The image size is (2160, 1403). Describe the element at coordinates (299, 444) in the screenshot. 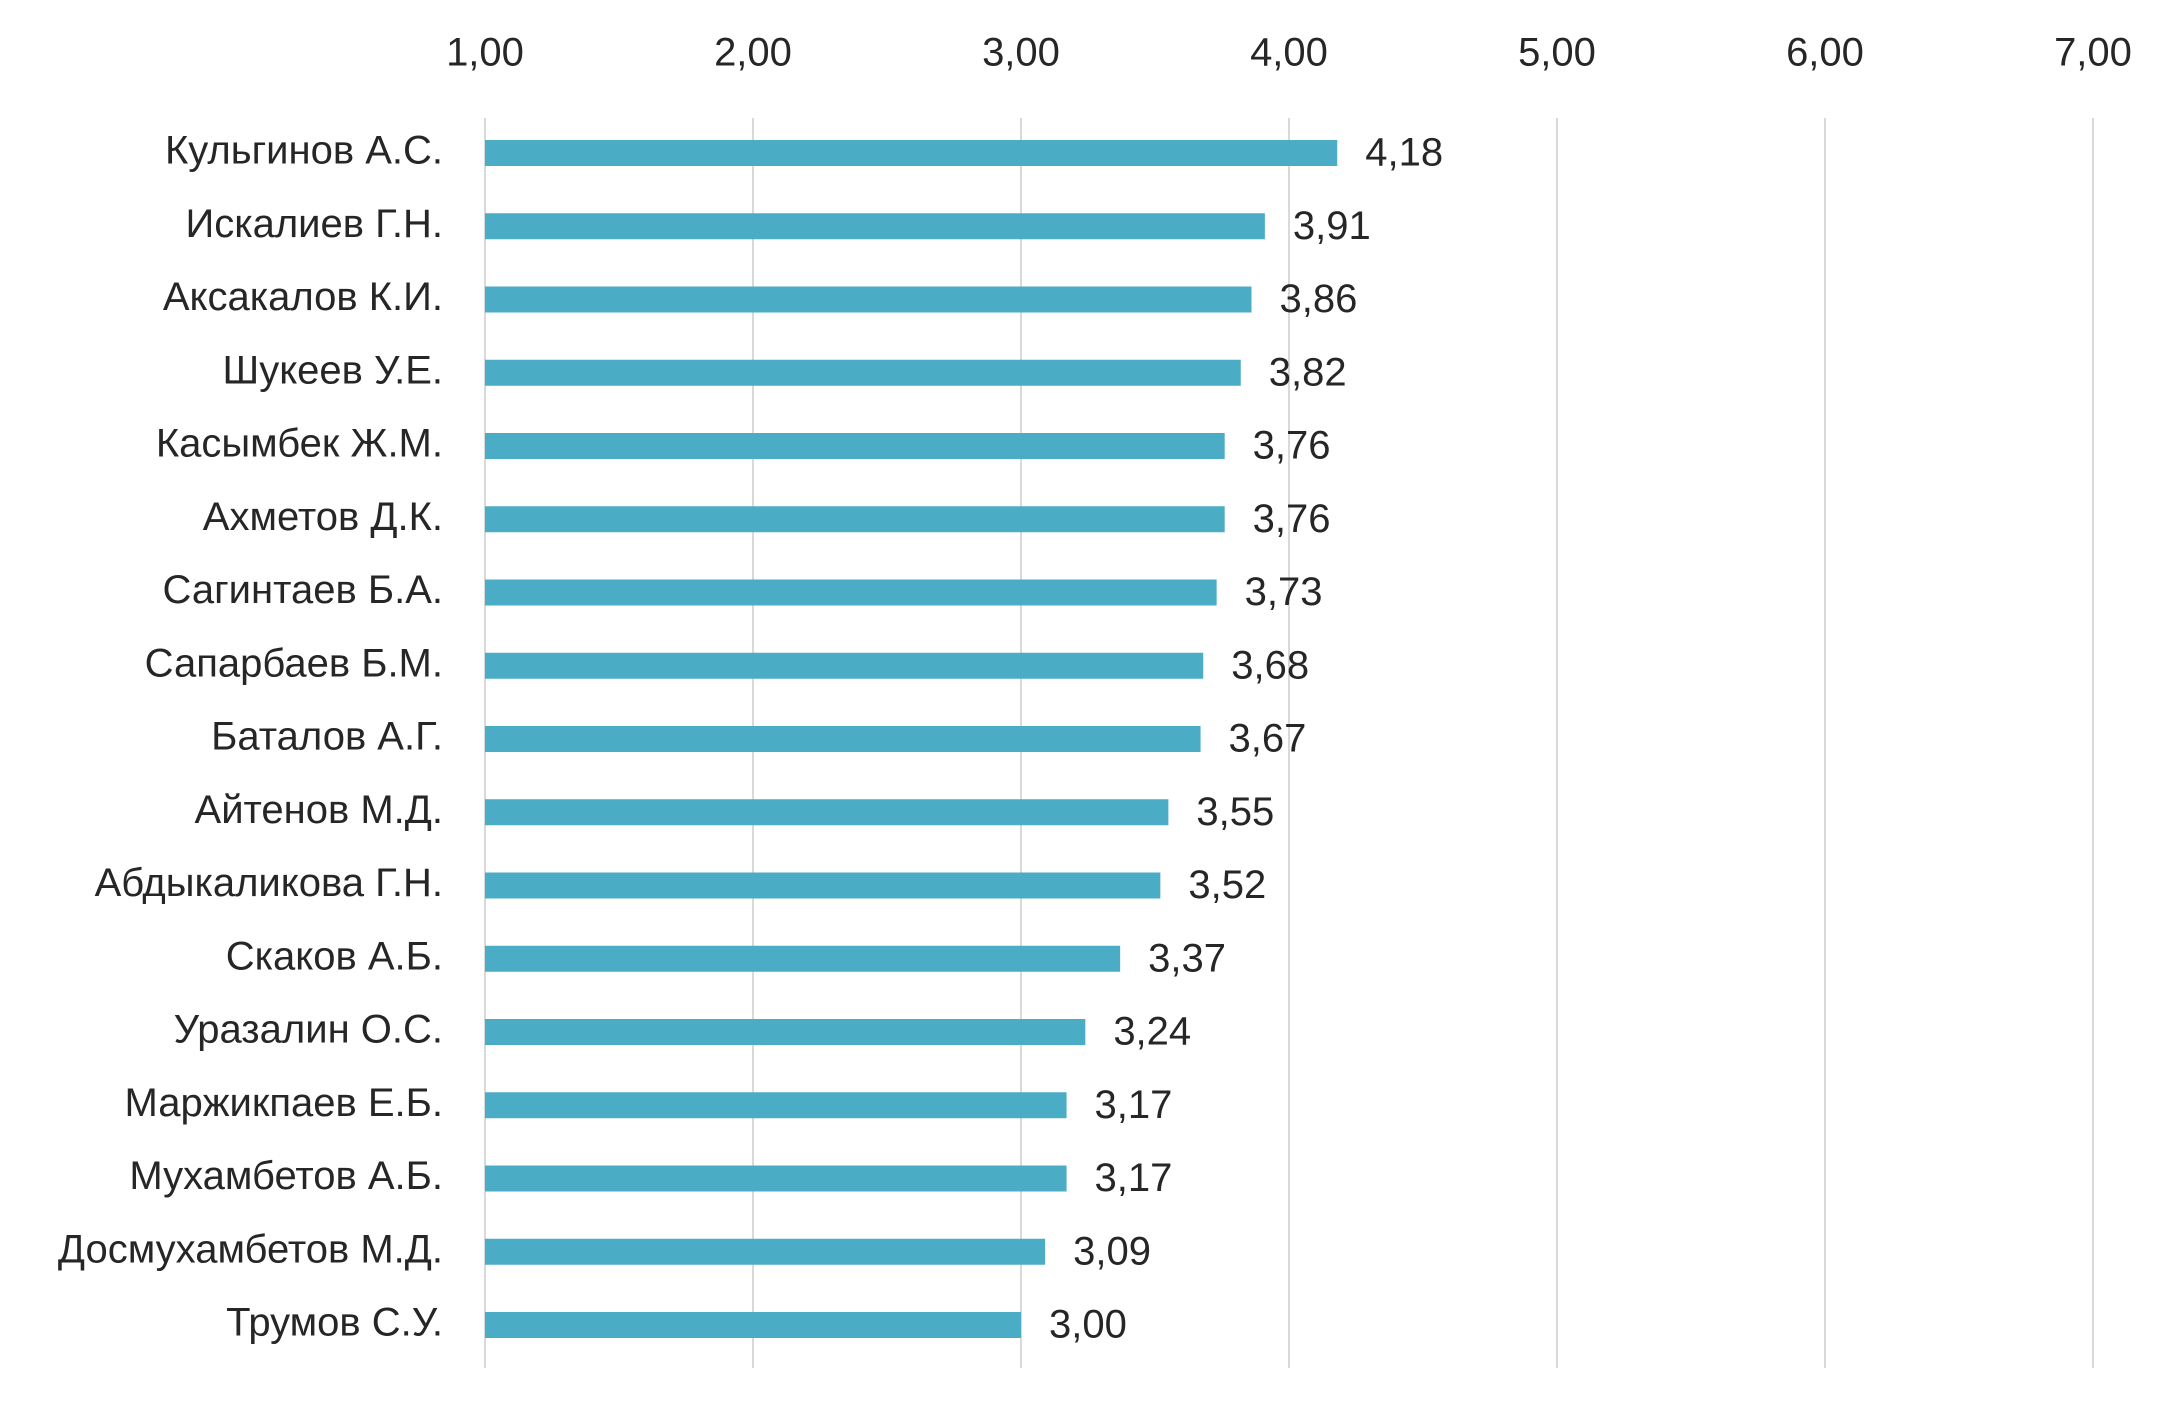

I see `category-label: Касымбек Ж.М.` at that location.